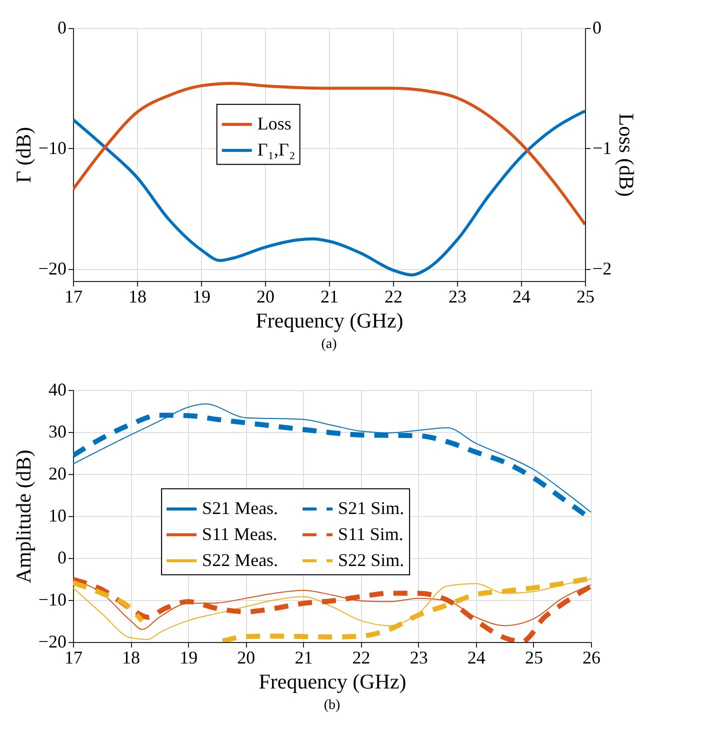 The width and height of the screenshot is (704, 736). Describe the element at coordinates (602, 268) in the screenshot. I see `y2-tick-label: −2` at that location.